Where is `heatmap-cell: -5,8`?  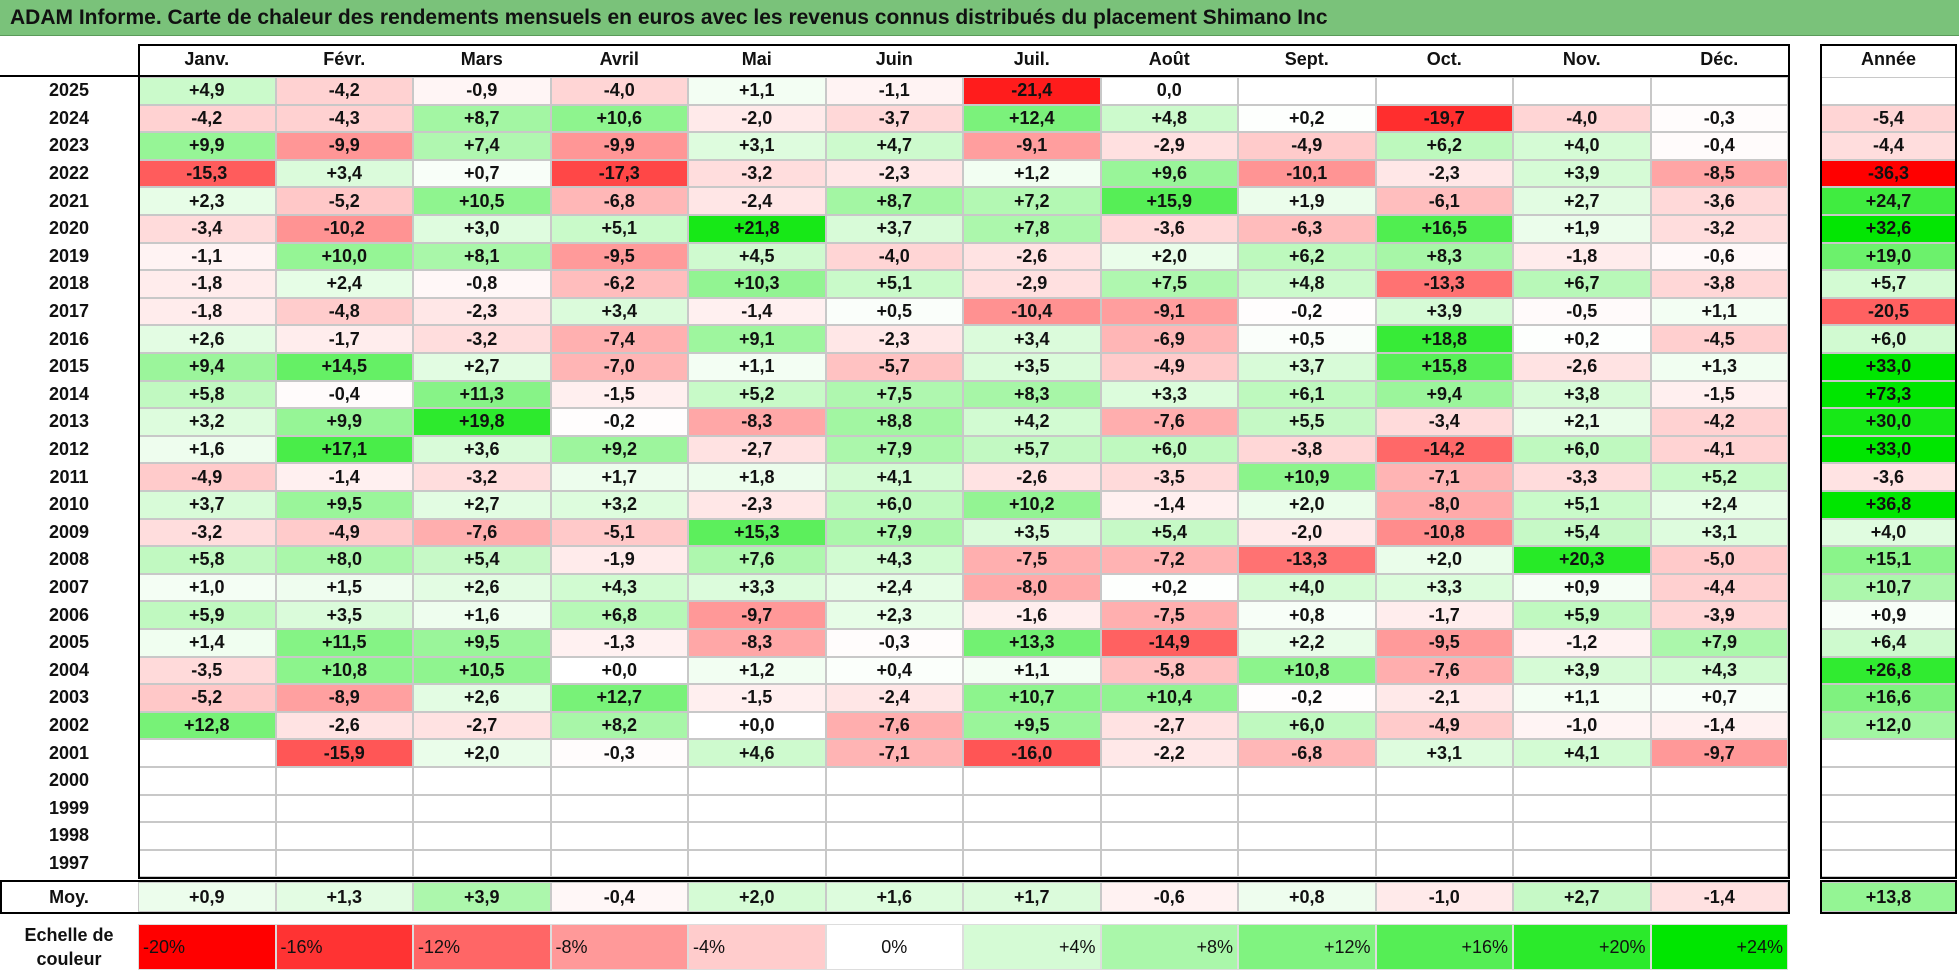
heatmap-cell: -5,8 is located at coordinates (1169, 670).